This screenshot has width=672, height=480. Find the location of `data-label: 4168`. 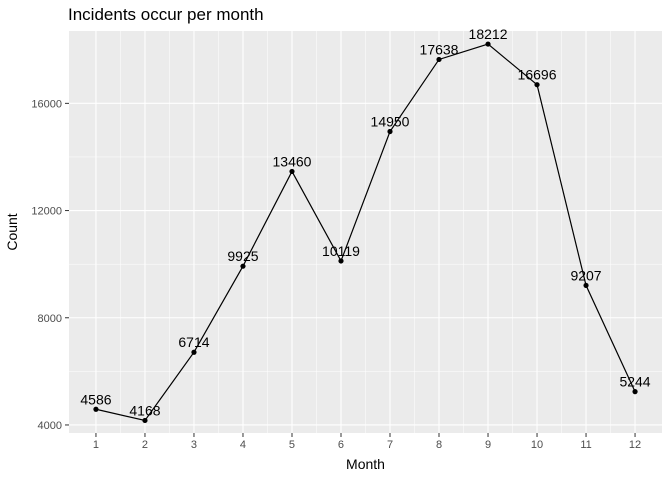

data-label: 4168 is located at coordinates (144, 410).